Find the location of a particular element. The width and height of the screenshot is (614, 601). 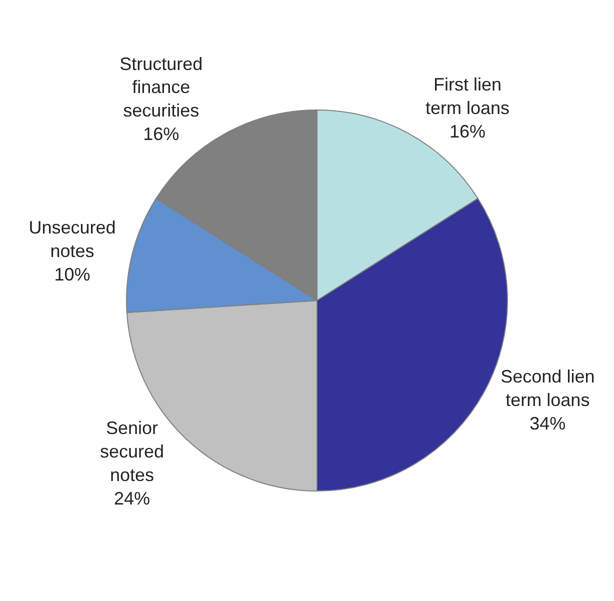

slice-label: Structured finance securities is located at coordinates (161, 87).